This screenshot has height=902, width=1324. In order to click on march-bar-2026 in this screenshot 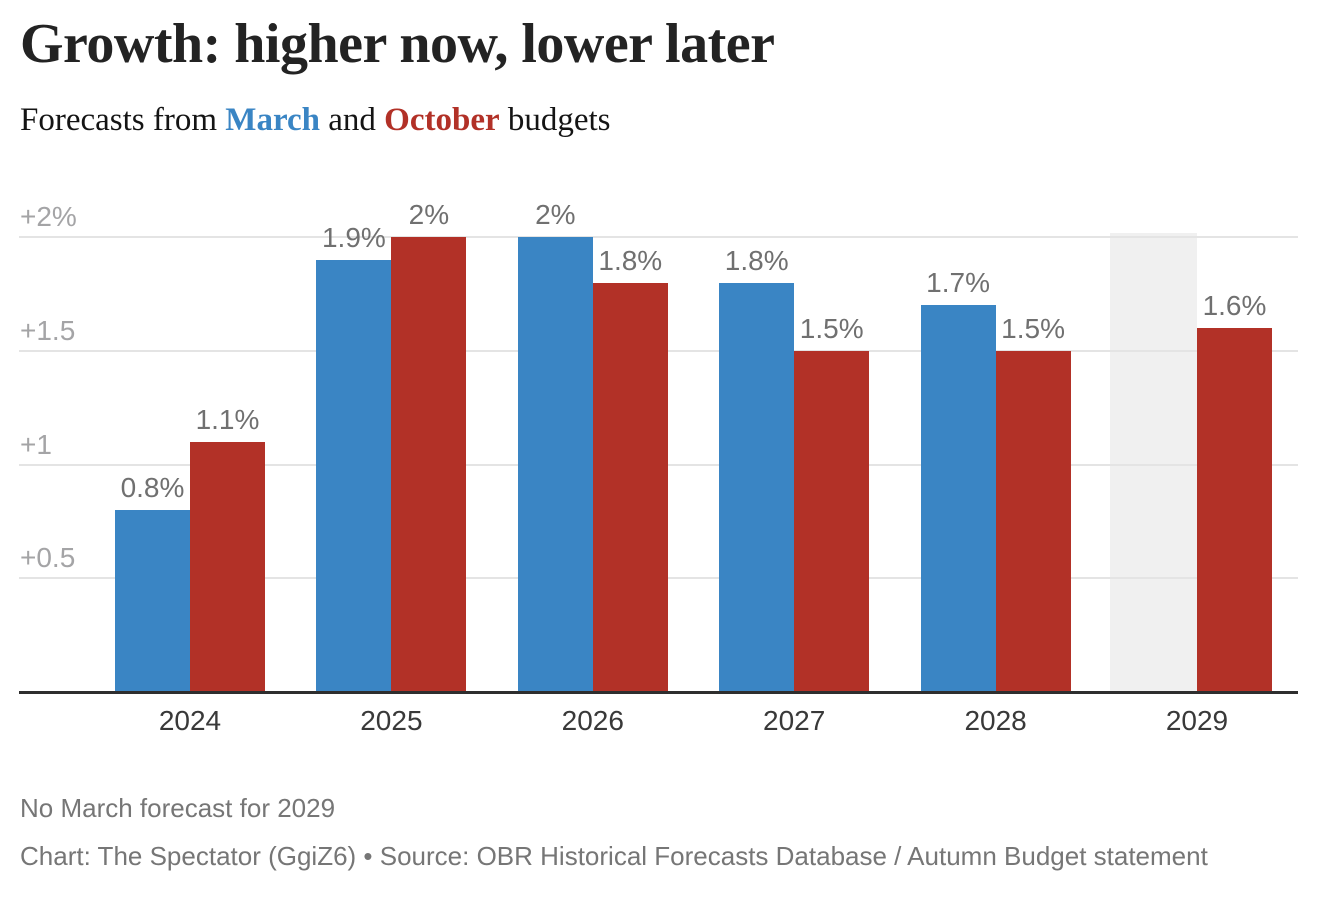, I will do `click(555, 464)`.